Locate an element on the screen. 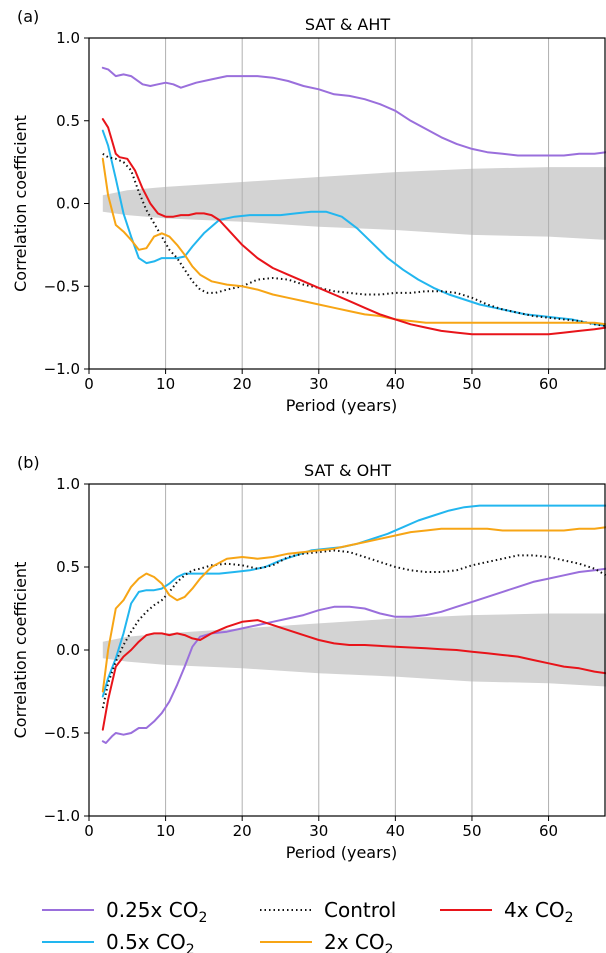  legend-label-text: 4x CO is located at coordinates (534, 910).